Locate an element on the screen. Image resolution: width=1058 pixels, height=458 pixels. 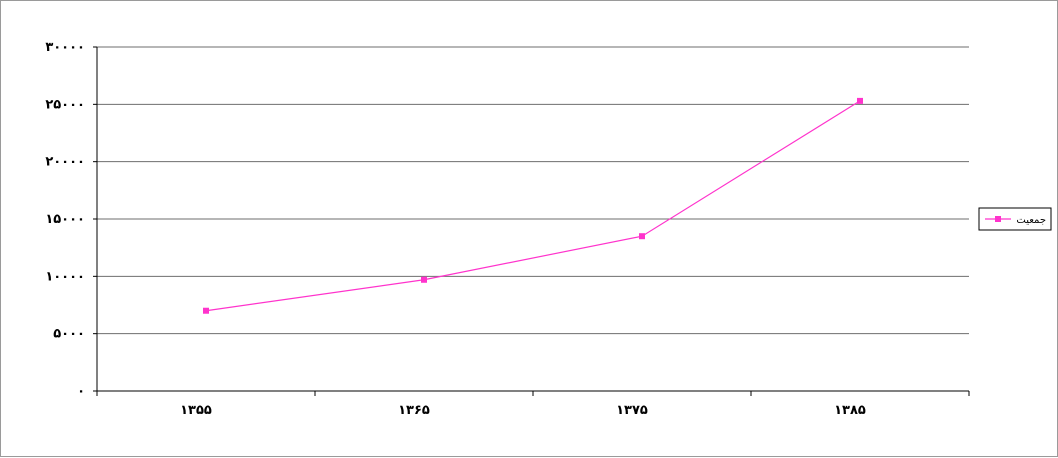
y-tick-label: ۲۰۰۰۰ is located at coordinates (65, 162).